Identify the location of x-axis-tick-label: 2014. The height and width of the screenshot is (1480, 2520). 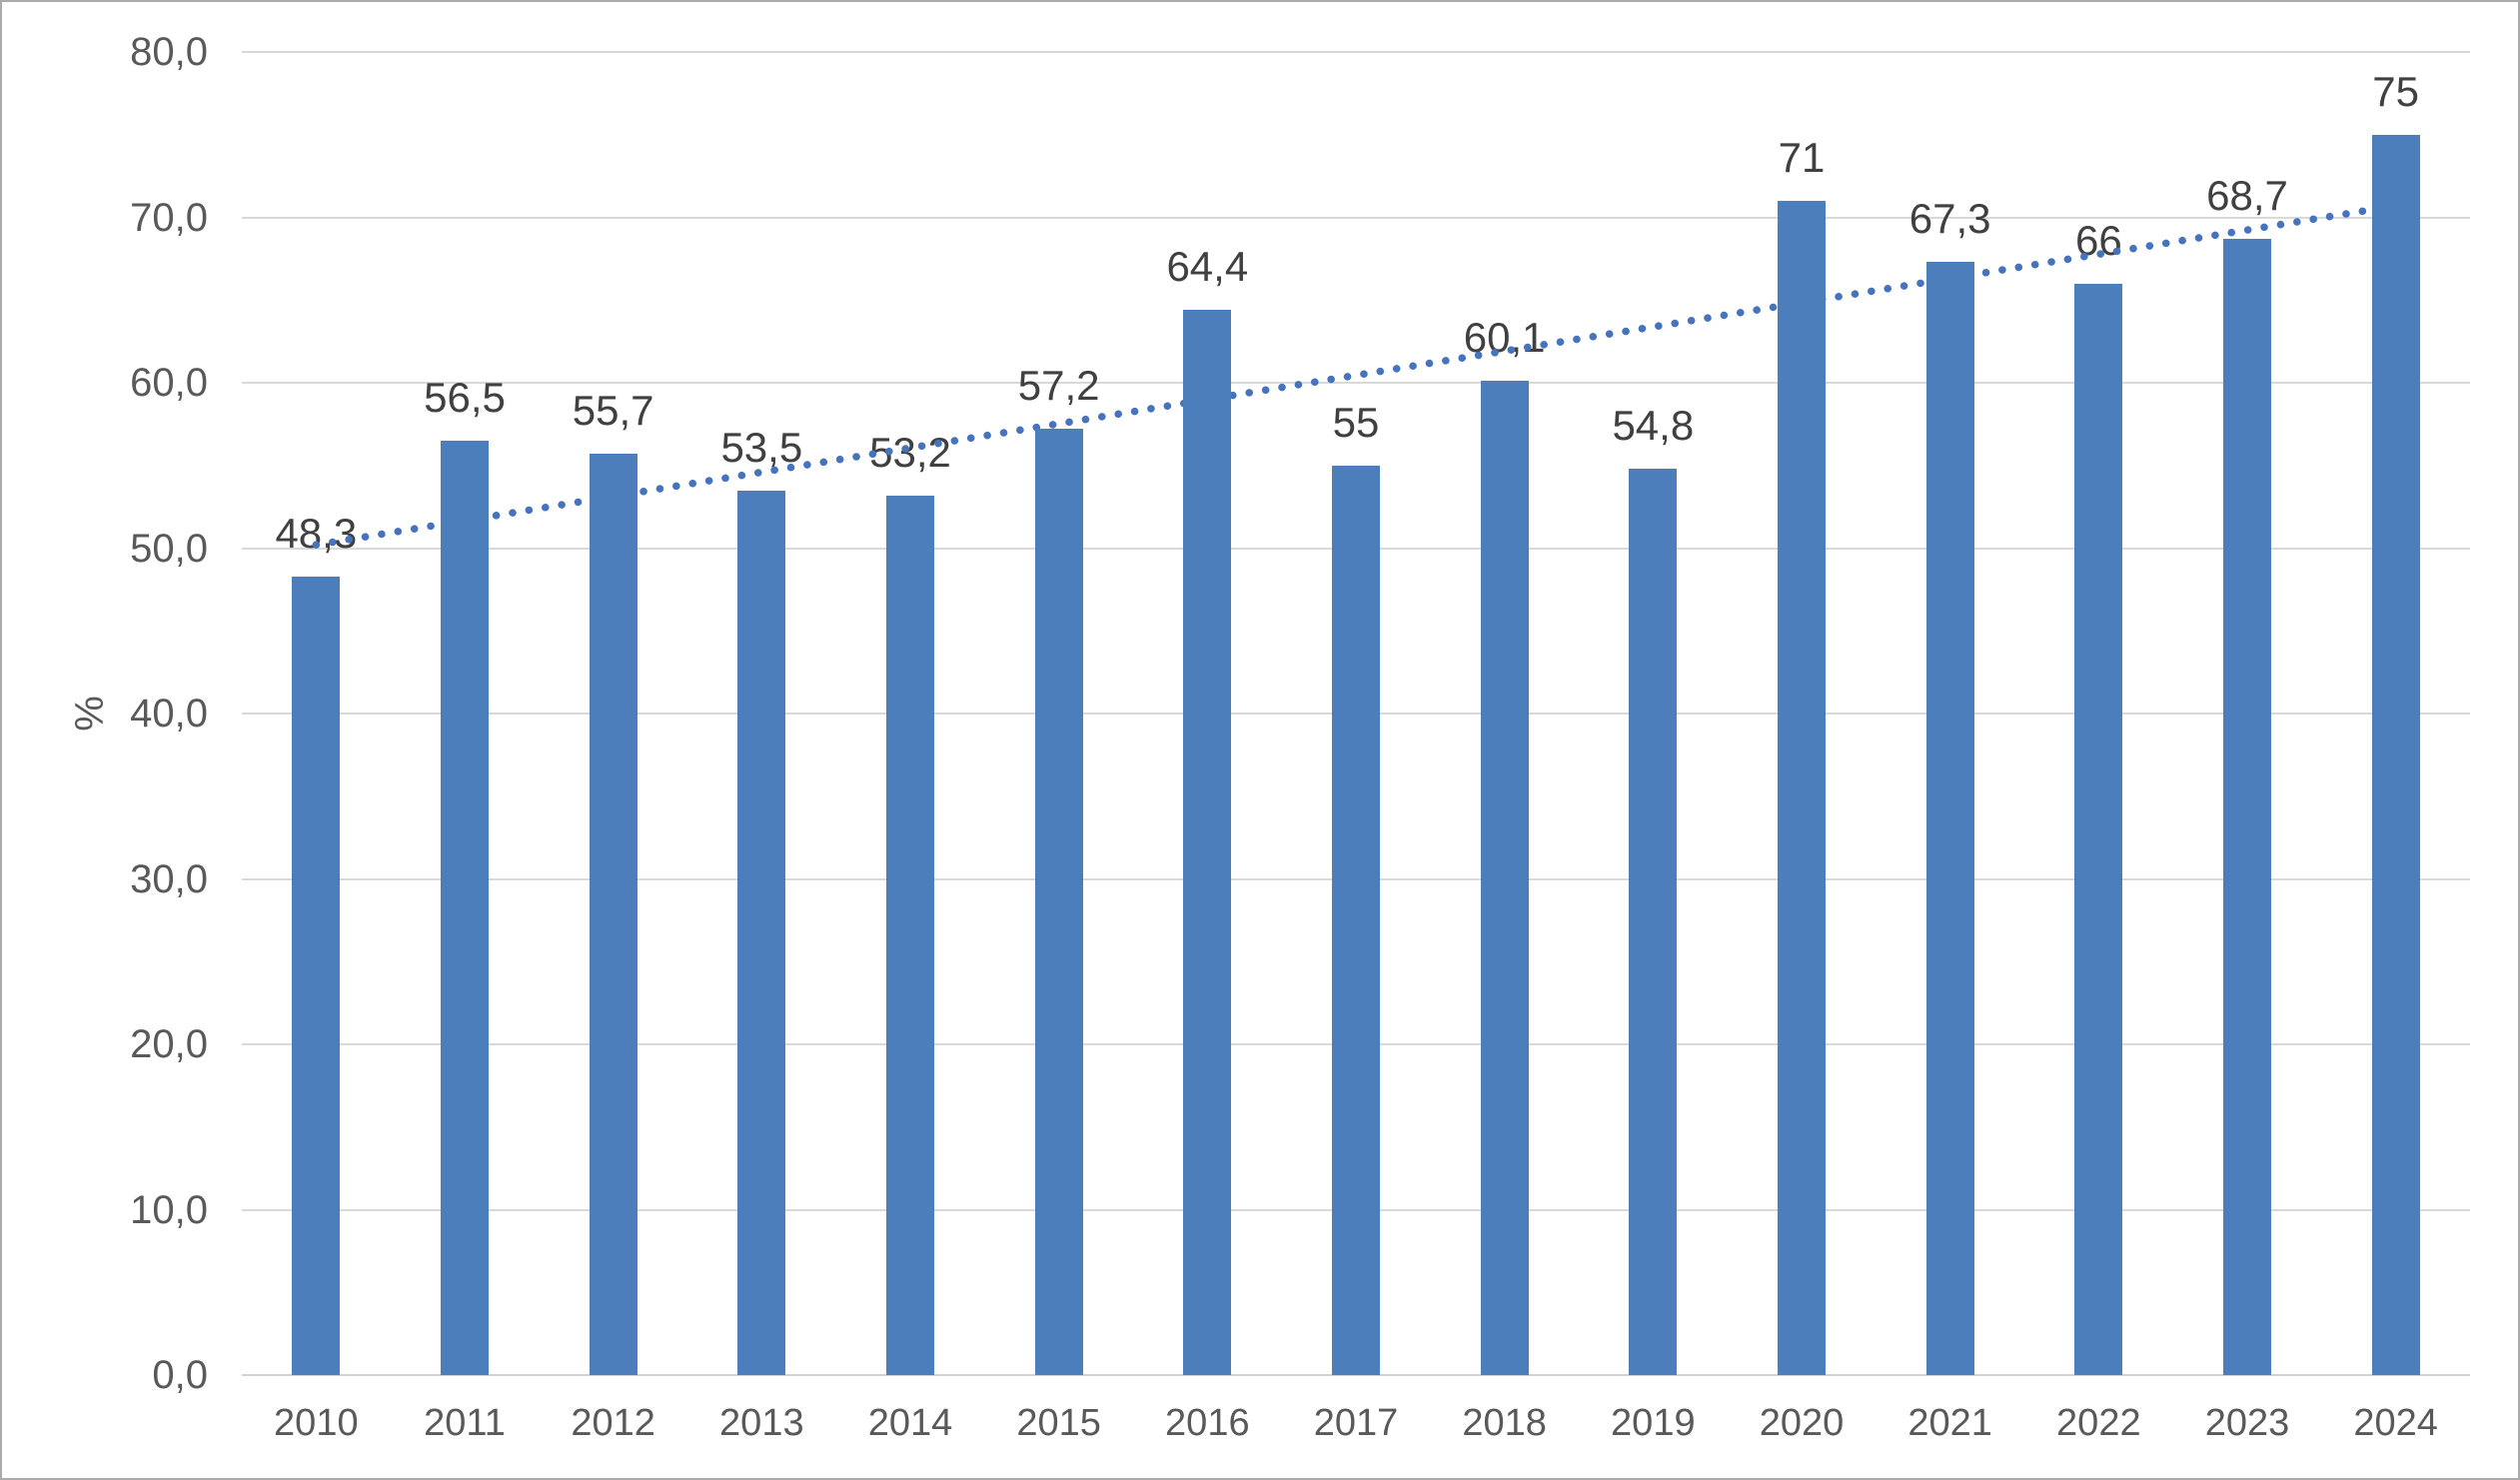
(910, 1423).